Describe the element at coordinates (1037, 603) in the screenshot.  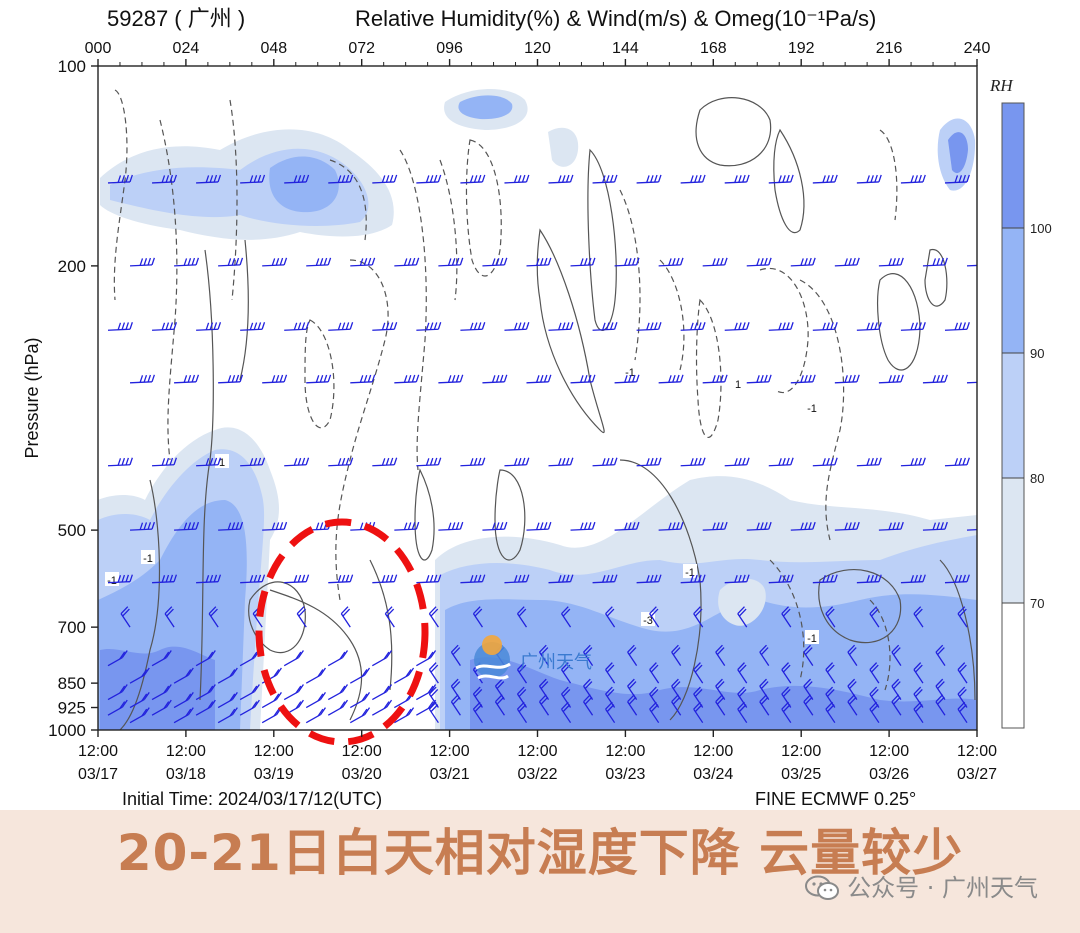
I see `colorbar-tick-label: 70` at that location.